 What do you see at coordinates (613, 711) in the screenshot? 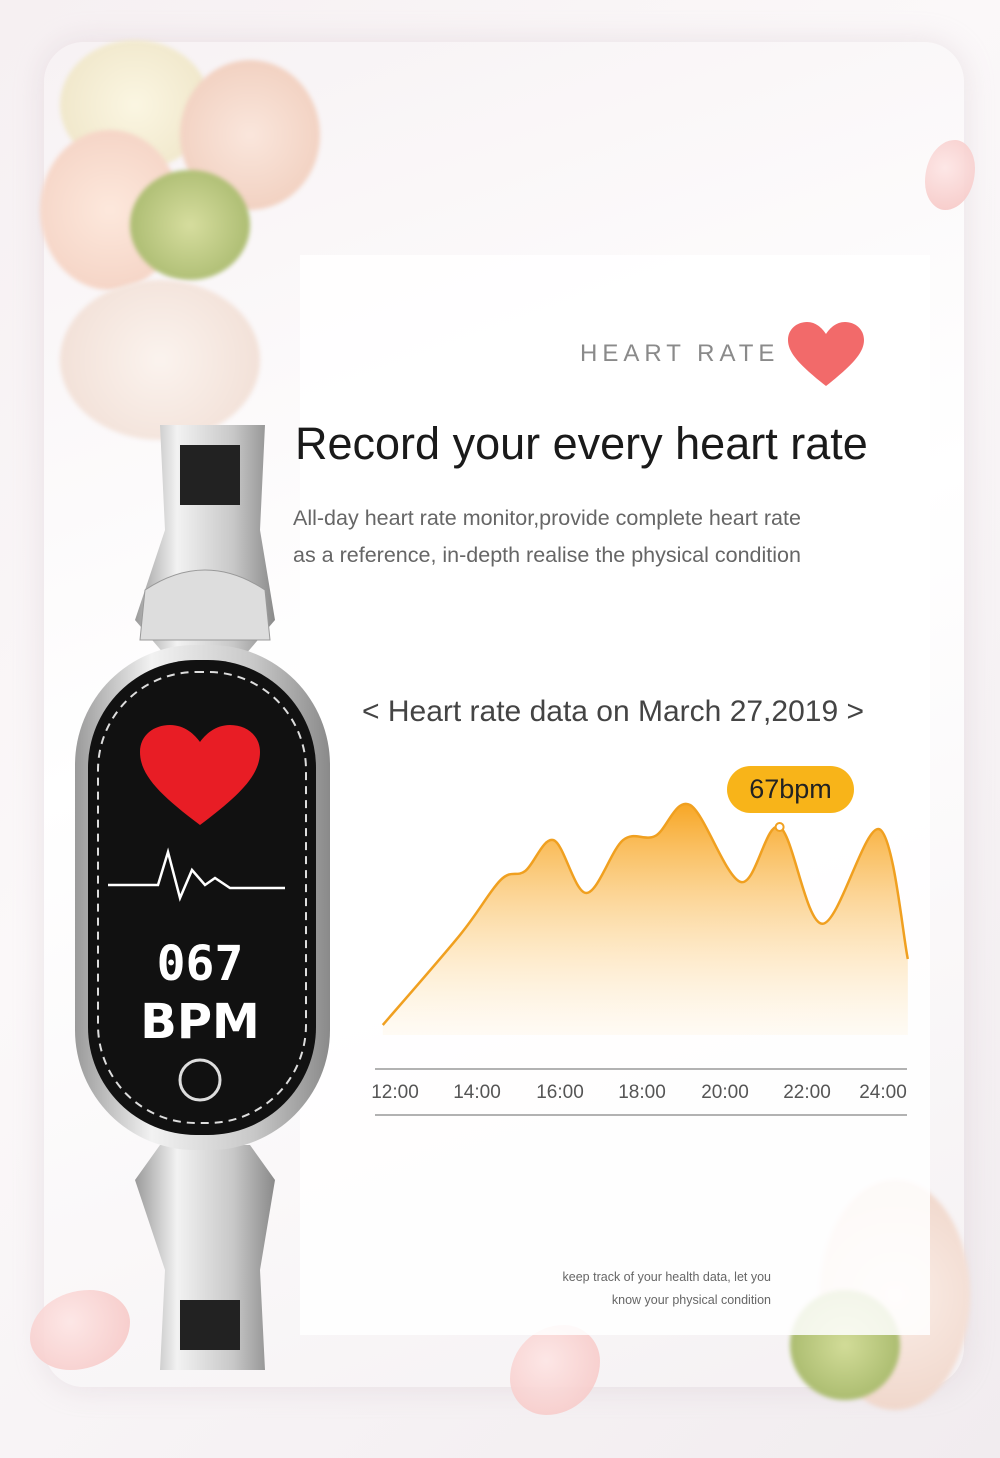
I see `chart-title: < Heart rate data on March 27,2019 >` at bounding box center [613, 711].